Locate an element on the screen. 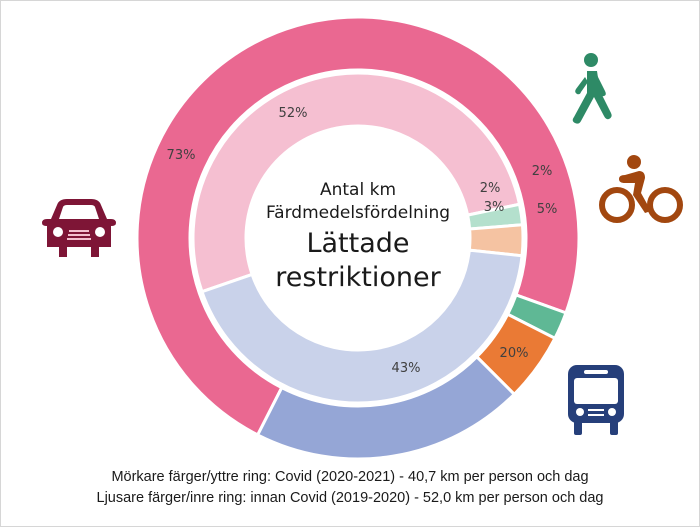 This screenshot has width=700, height=527. outer-label-bike: 5% is located at coordinates (547, 209).